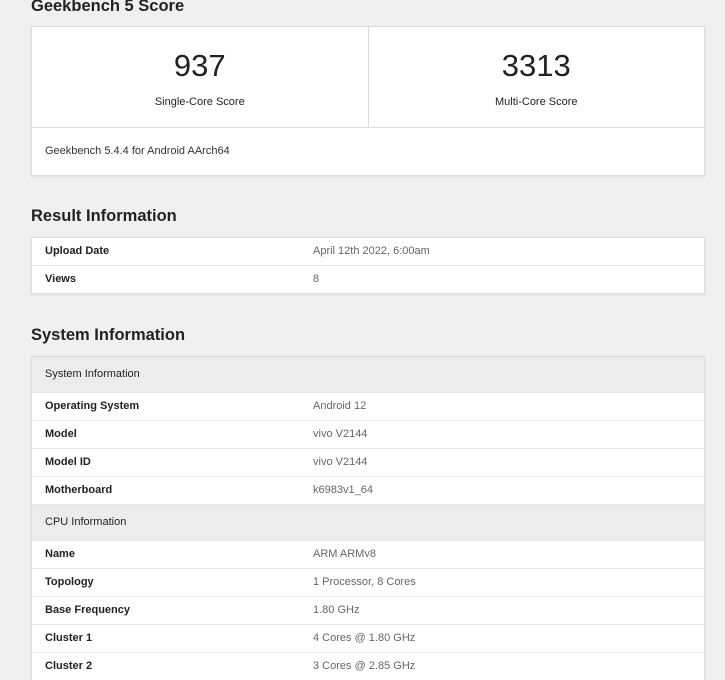 The height and width of the screenshot is (680, 725). I want to click on single-core-score: 937 Single-Core Score, so click(200, 77).